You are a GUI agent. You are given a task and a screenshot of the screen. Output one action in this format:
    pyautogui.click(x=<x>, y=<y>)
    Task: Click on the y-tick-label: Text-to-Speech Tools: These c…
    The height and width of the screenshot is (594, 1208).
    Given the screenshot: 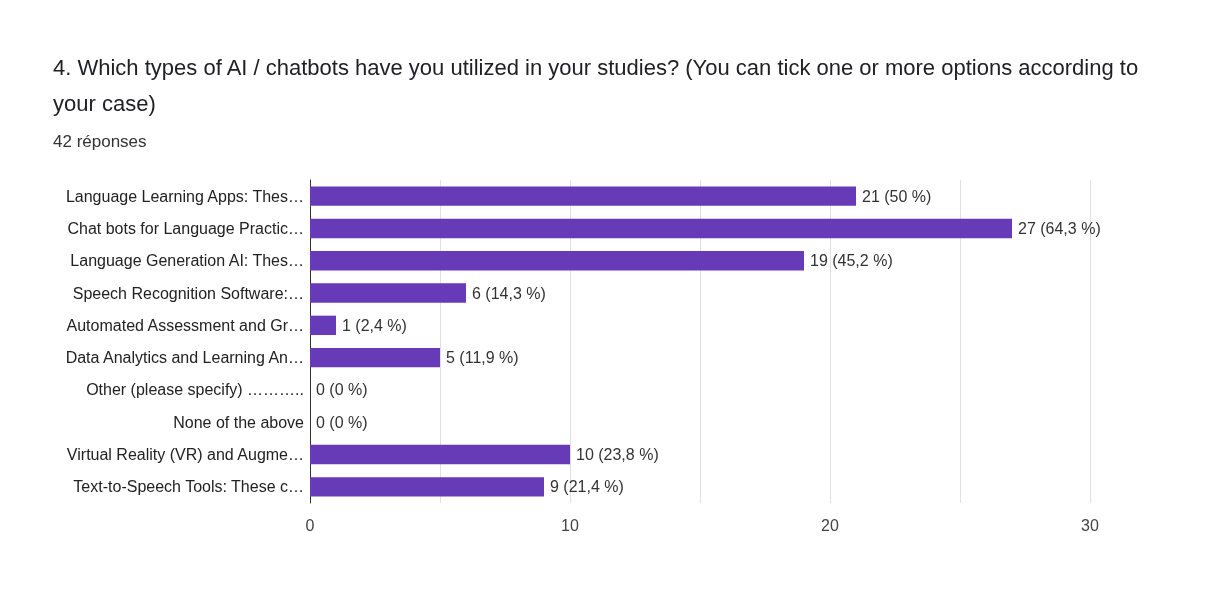 What is the action you would take?
    pyautogui.click(x=188, y=487)
    